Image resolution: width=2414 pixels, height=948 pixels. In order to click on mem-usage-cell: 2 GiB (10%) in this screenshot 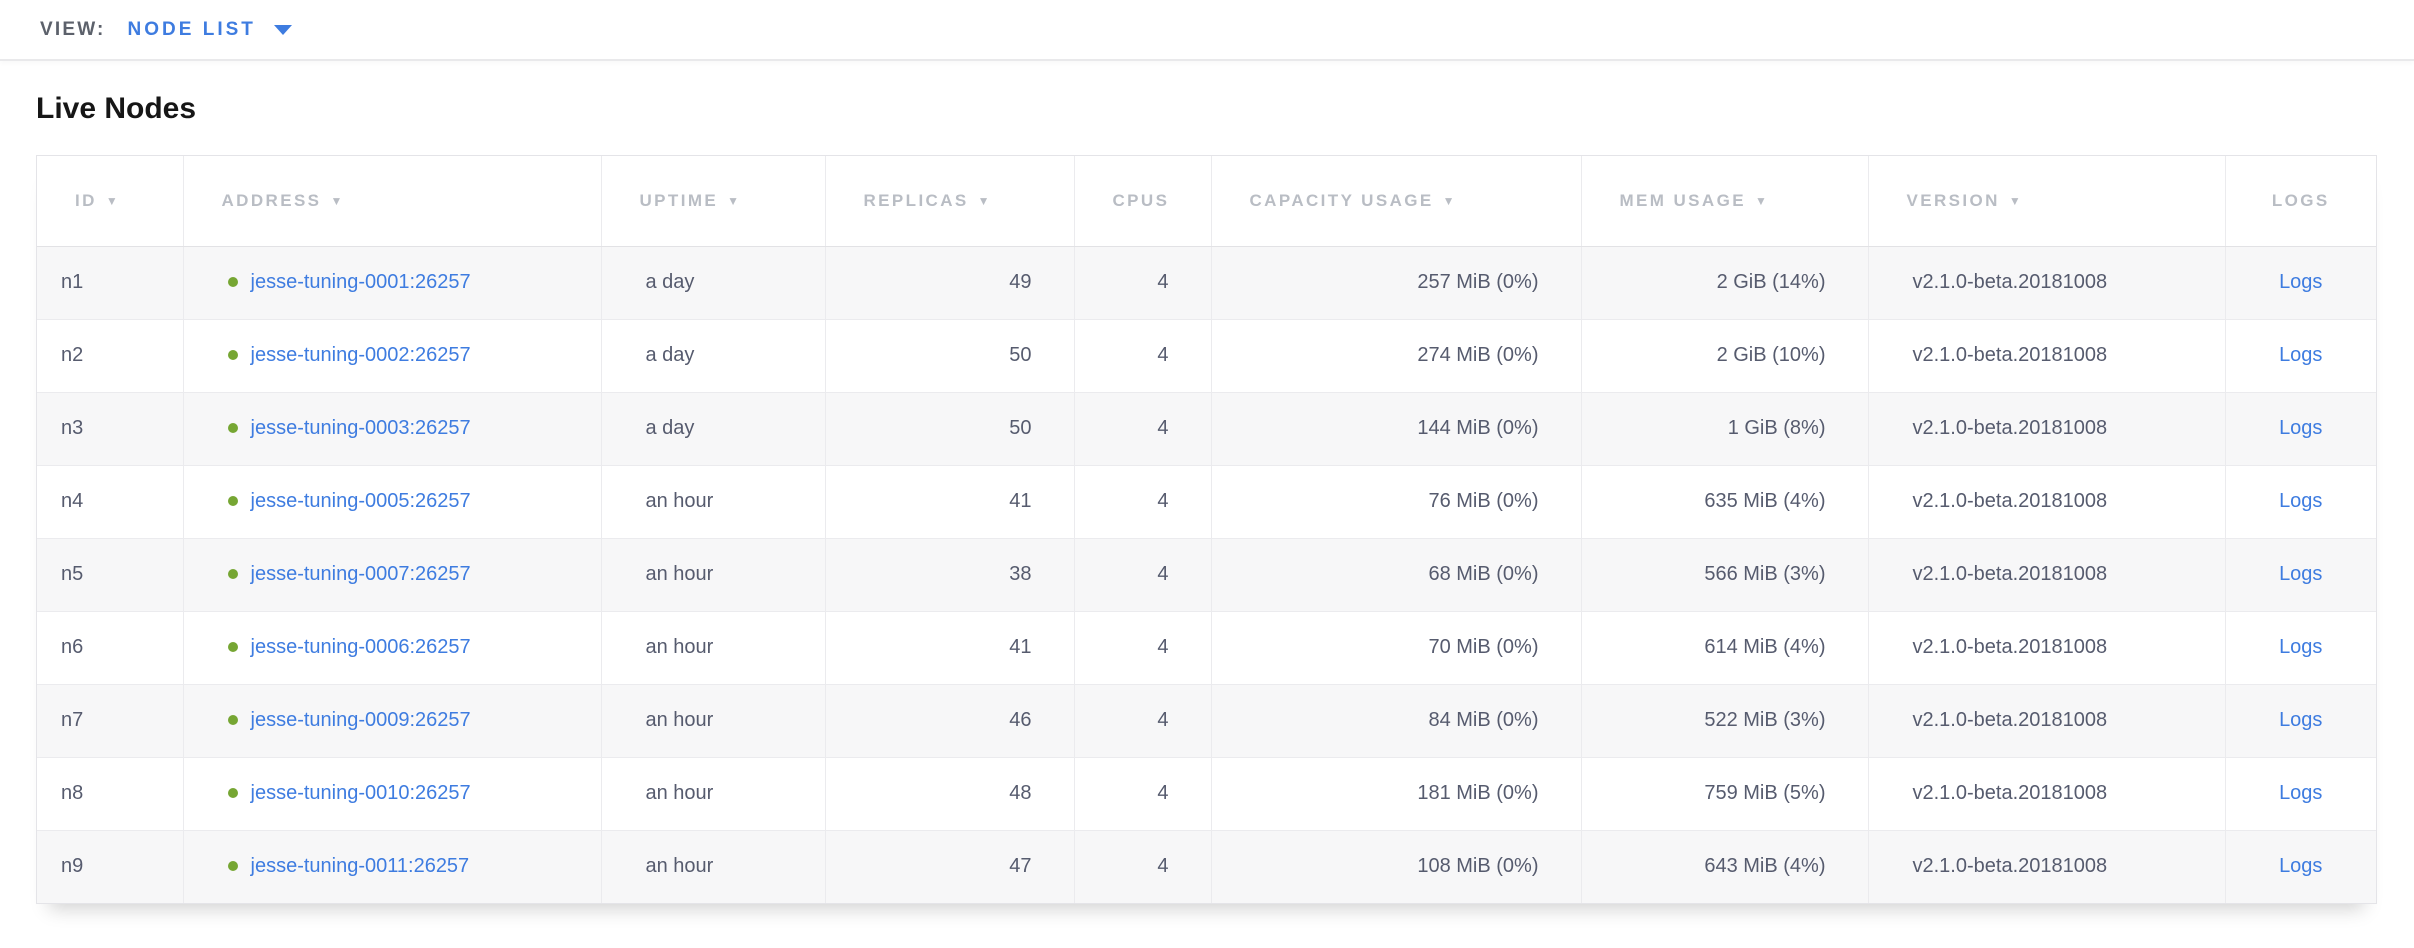, I will do `click(1724, 355)`.